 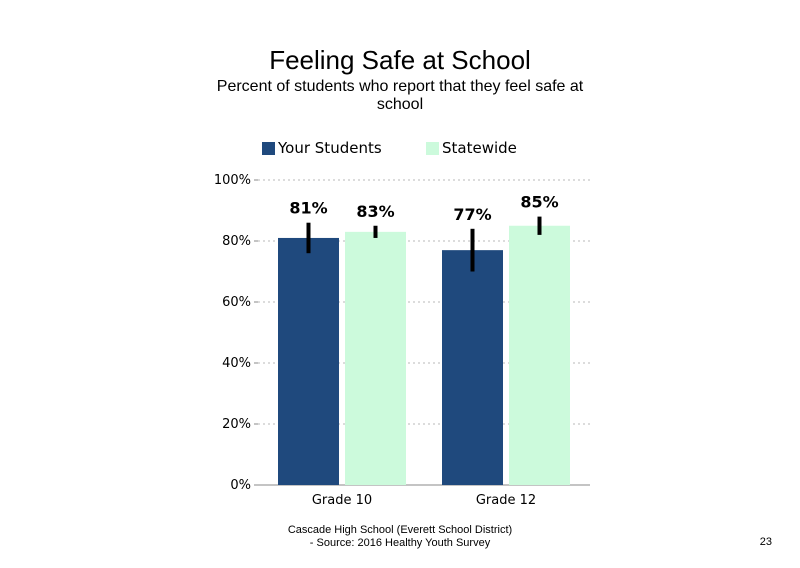 What do you see at coordinates (400, 60) in the screenshot?
I see `chart-title: Feeling Safe at School` at bounding box center [400, 60].